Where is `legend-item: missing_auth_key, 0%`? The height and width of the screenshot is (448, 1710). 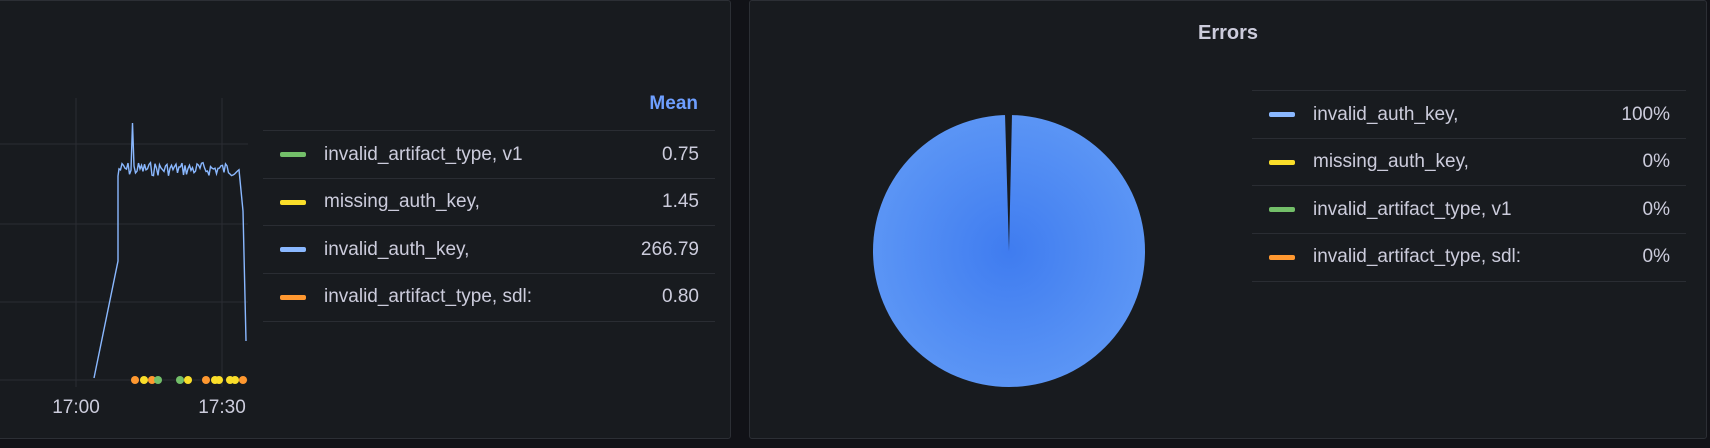 legend-item: missing_auth_key, 0% is located at coordinates (1469, 161).